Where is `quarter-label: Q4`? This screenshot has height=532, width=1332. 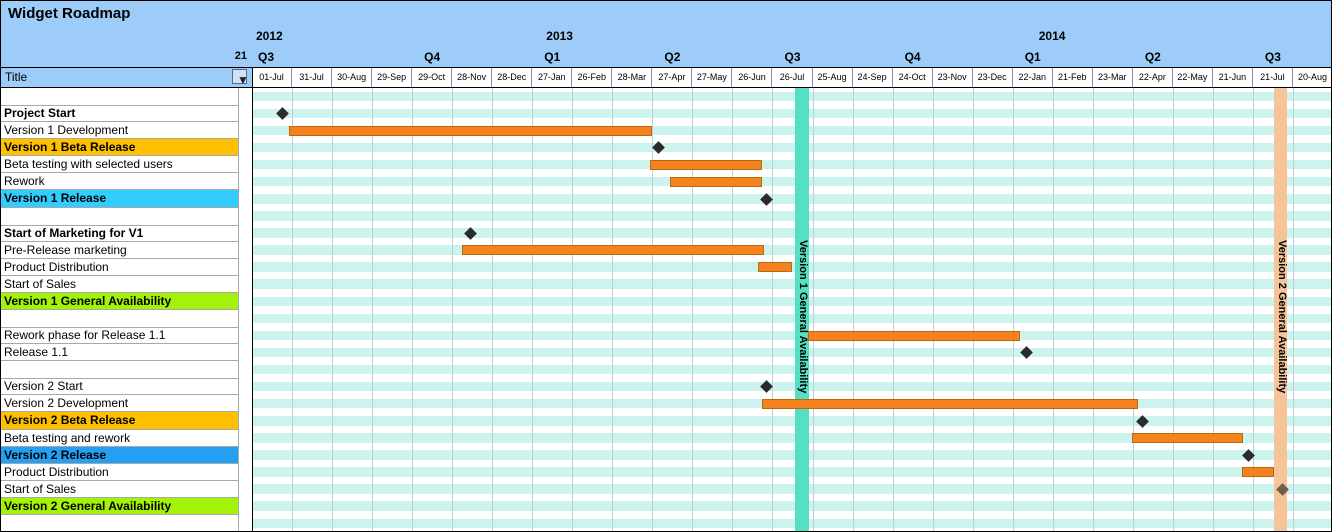 quarter-label: Q4 is located at coordinates (432, 57).